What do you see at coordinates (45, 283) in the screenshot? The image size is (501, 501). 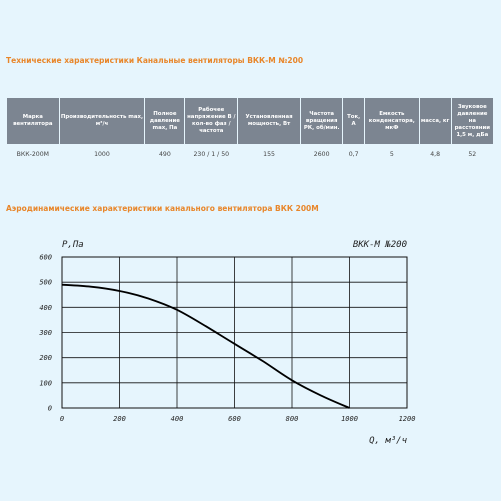 I see `y-tick-label: 500` at bounding box center [45, 283].